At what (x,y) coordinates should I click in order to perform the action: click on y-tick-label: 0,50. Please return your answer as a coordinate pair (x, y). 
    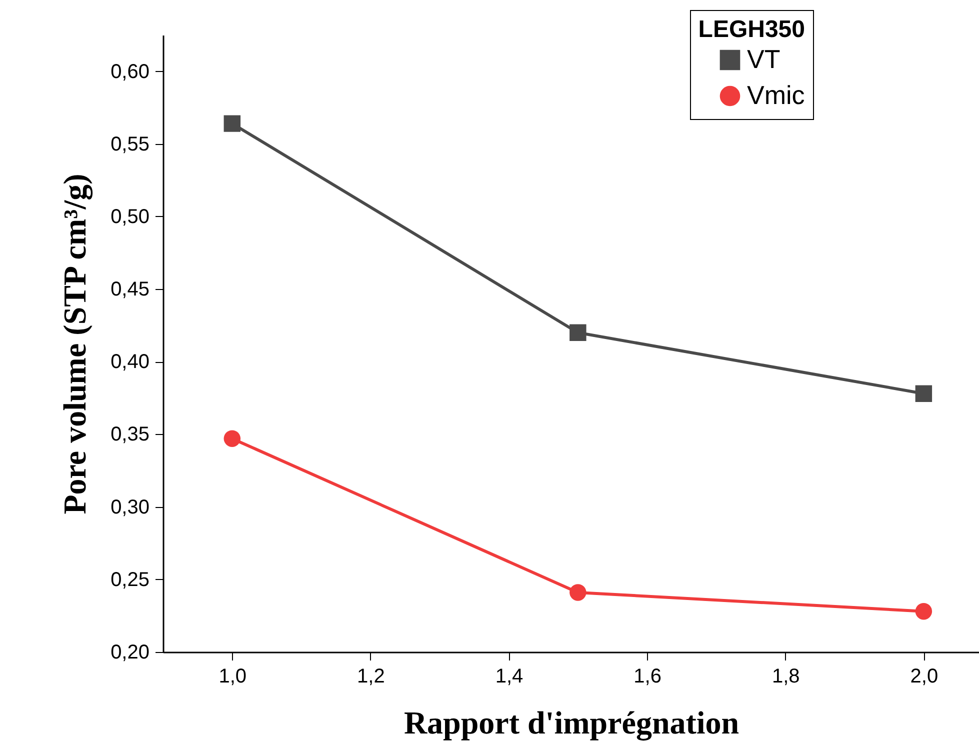
    Looking at the image, I should click on (130, 217).